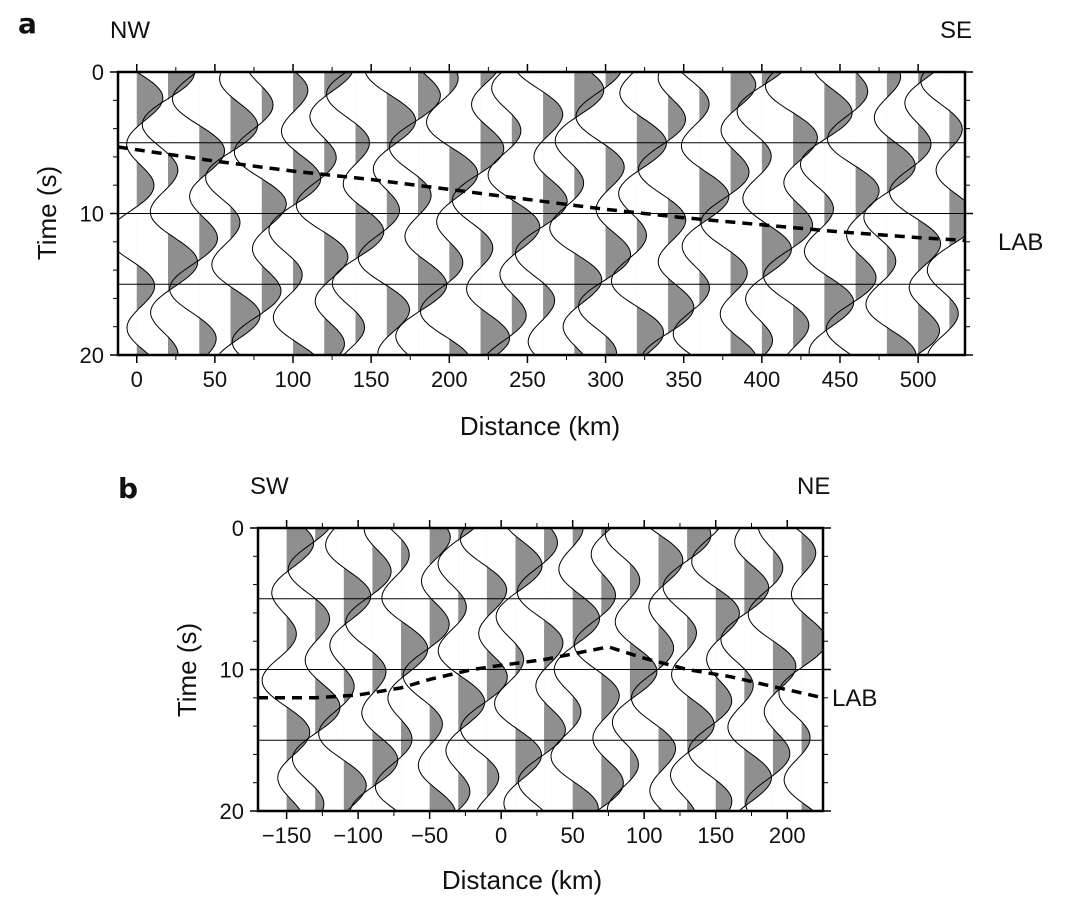  I want to click on panel-b-letter: b, so click(128, 488).